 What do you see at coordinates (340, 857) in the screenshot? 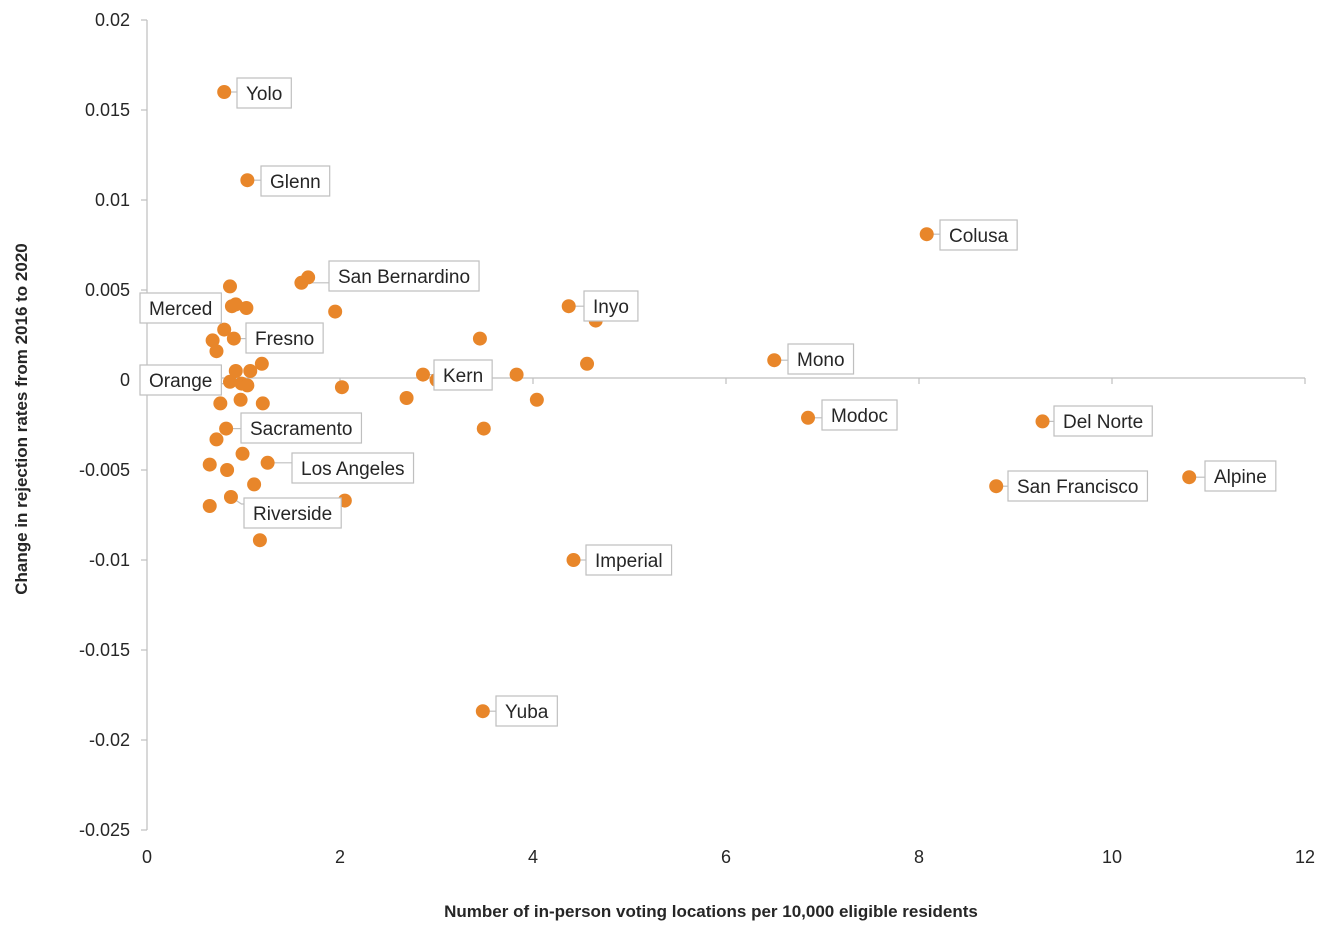
I see `x-tick-label: 2` at bounding box center [340, 857].